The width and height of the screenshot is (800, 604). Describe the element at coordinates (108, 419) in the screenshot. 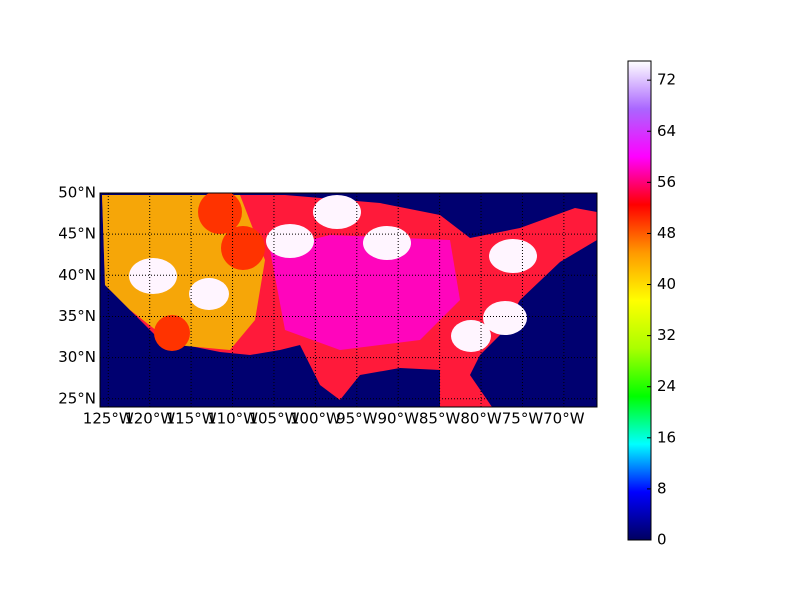

I see `x-tick-label: 125°W` at that location.